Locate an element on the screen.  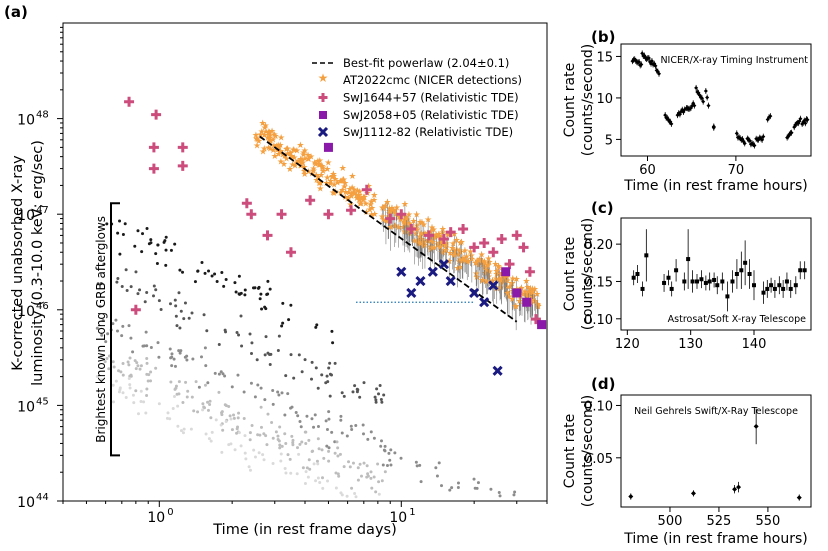
panel-b-frame is located at coordinates (716, 100).